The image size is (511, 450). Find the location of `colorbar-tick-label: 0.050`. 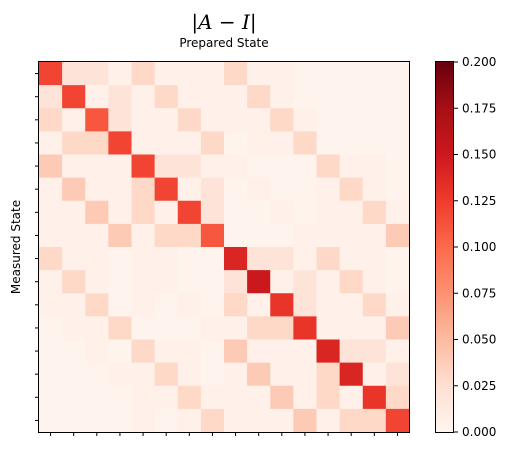

colorbar-tick-label: 0.050 is located at coordinates (479, 340).